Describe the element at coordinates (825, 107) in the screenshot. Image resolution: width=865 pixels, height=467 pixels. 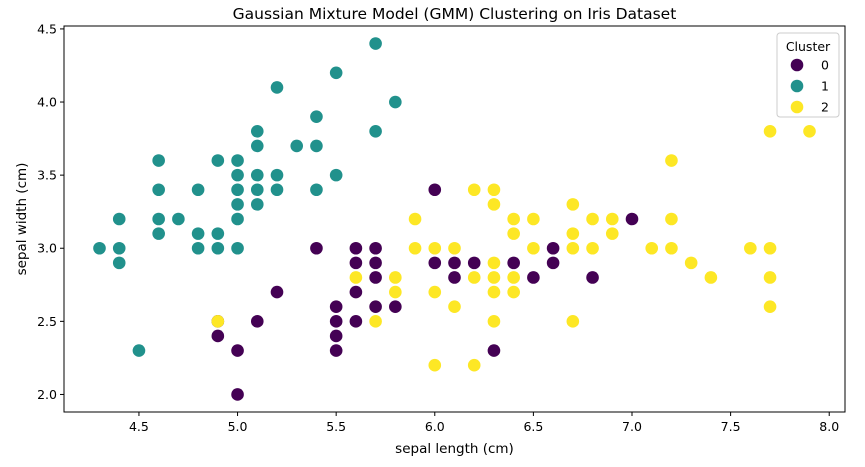
I see `legend-label-cluster-2: 2` at that location.